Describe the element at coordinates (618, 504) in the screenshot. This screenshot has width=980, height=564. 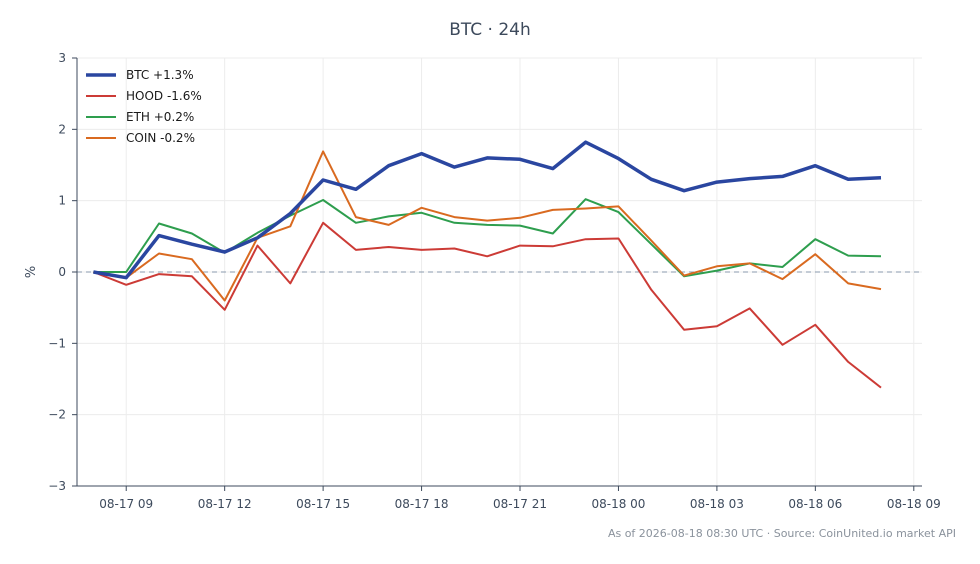
I see `x-tick-label: 08-18 00` at that location.